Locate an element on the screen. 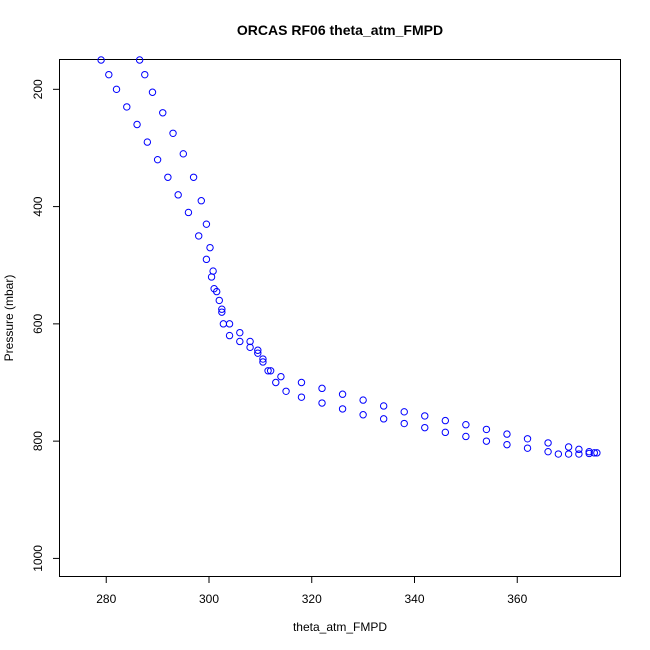 The height and width of the screenshot is (650, 650). x-tick-label: 360 is located at coordinates (517, 599).